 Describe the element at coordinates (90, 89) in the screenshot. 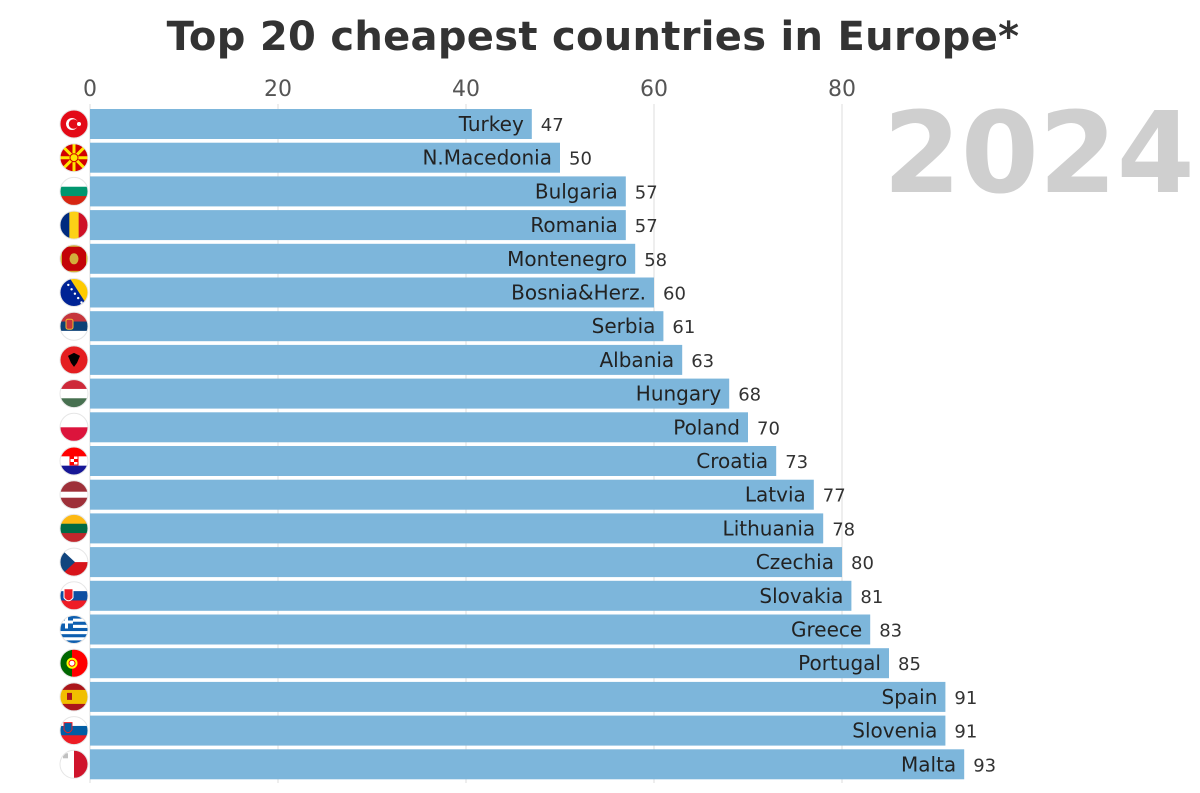

I see `x-tick-label: 0` at that location.